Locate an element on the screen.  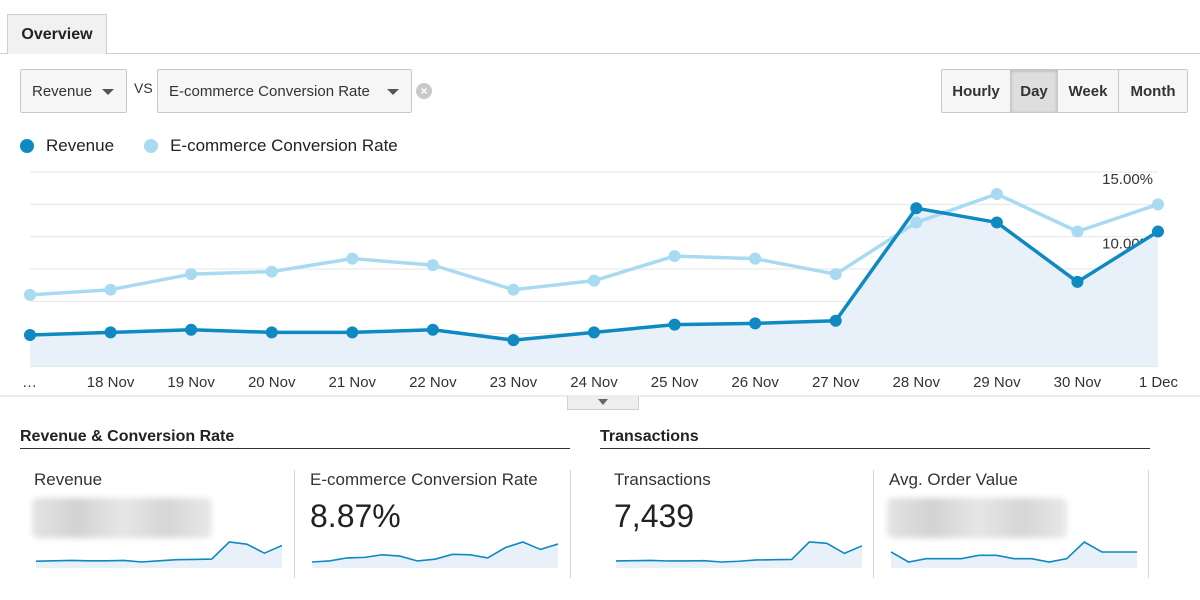
kpi-value: 8.87% is located at coordinates (355, 516).